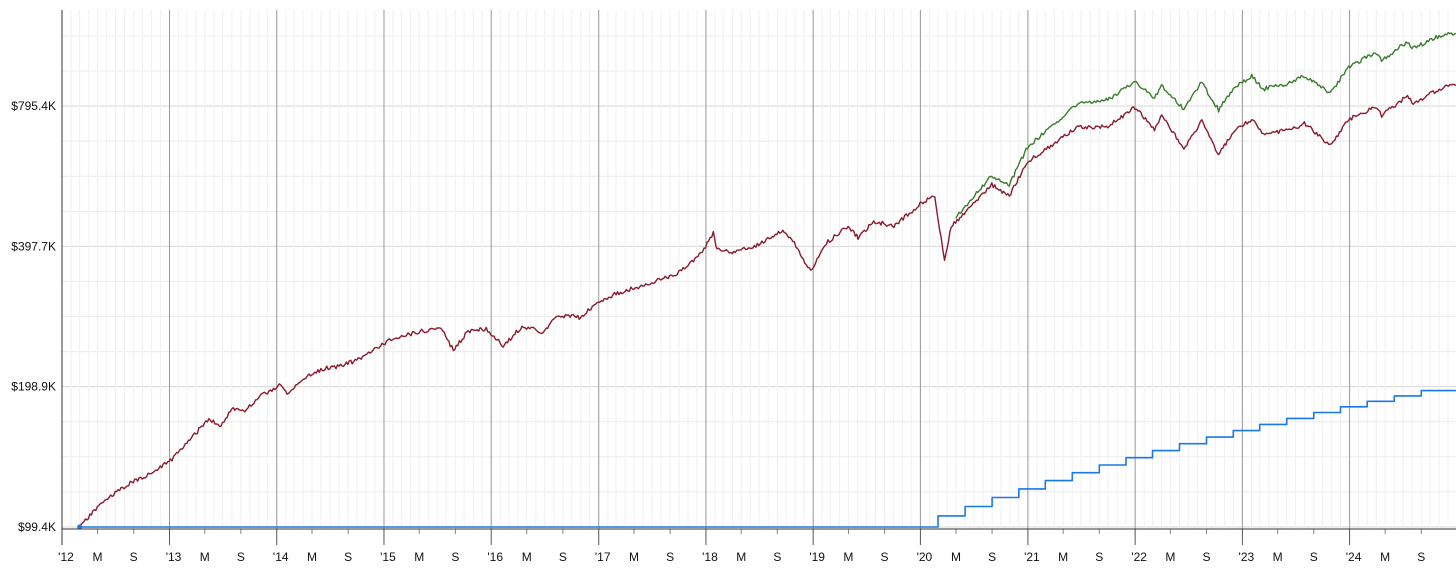  I want to click on y-tick-label: $795.4K, so click(33, 106).